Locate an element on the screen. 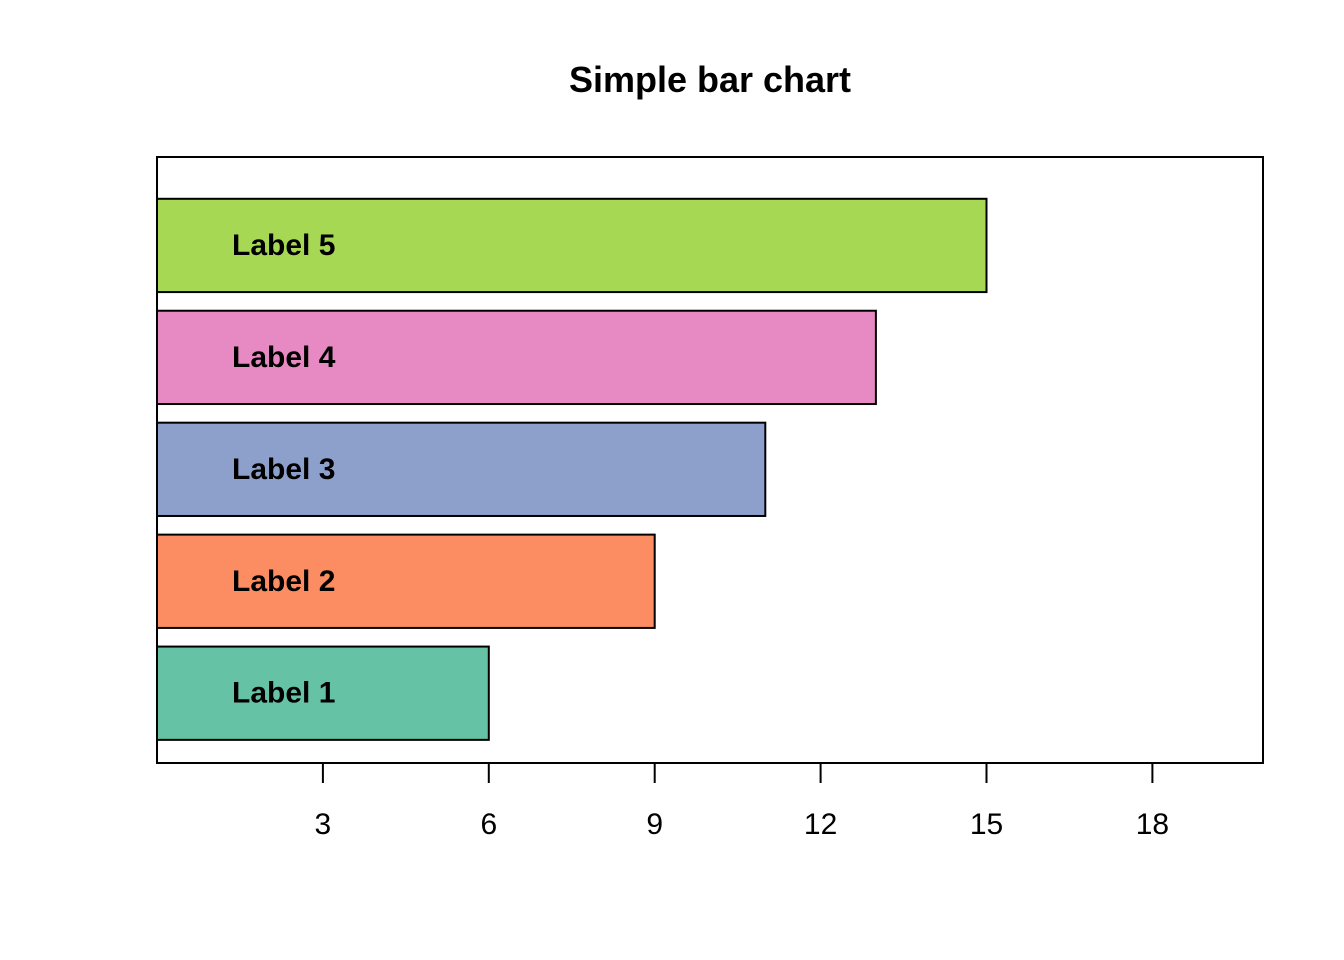  x-tick-label: 3 is located at coordinates (323, 824).